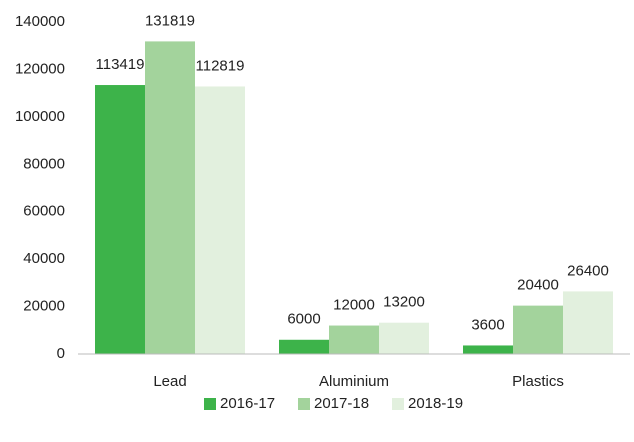 This screenshot has width=634, height=442. Describe the element at coordinates (40, 116) in the screenshot. I see `y-tick-label: 100000` at that location.